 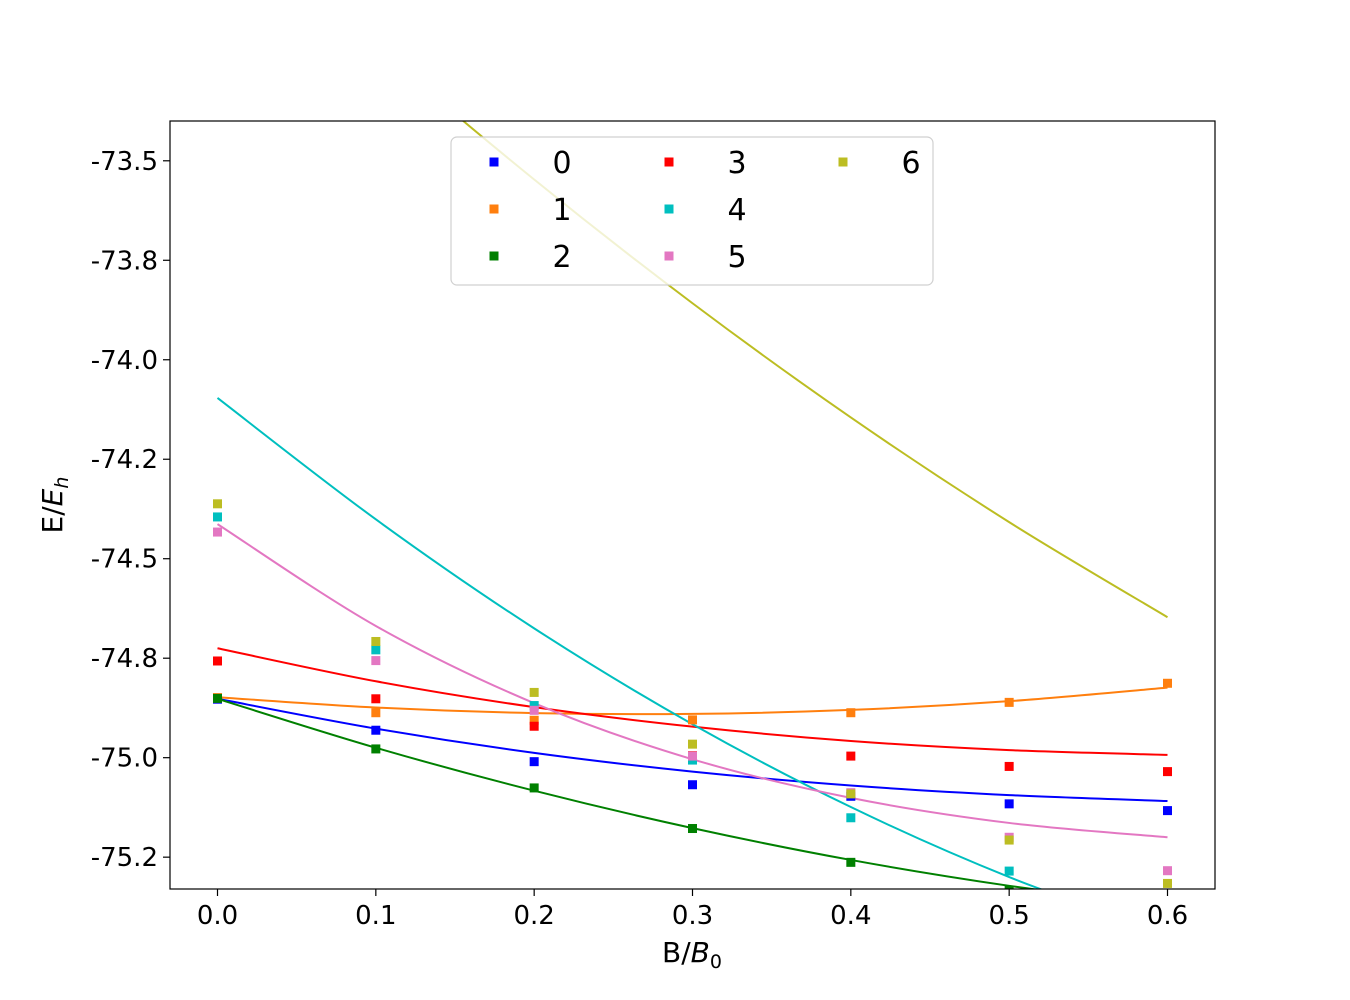 What do you see at coordinates (561, 257) in the screenshot?
I see `legend-label-series-2: 2` at bounding box center [561, 257].